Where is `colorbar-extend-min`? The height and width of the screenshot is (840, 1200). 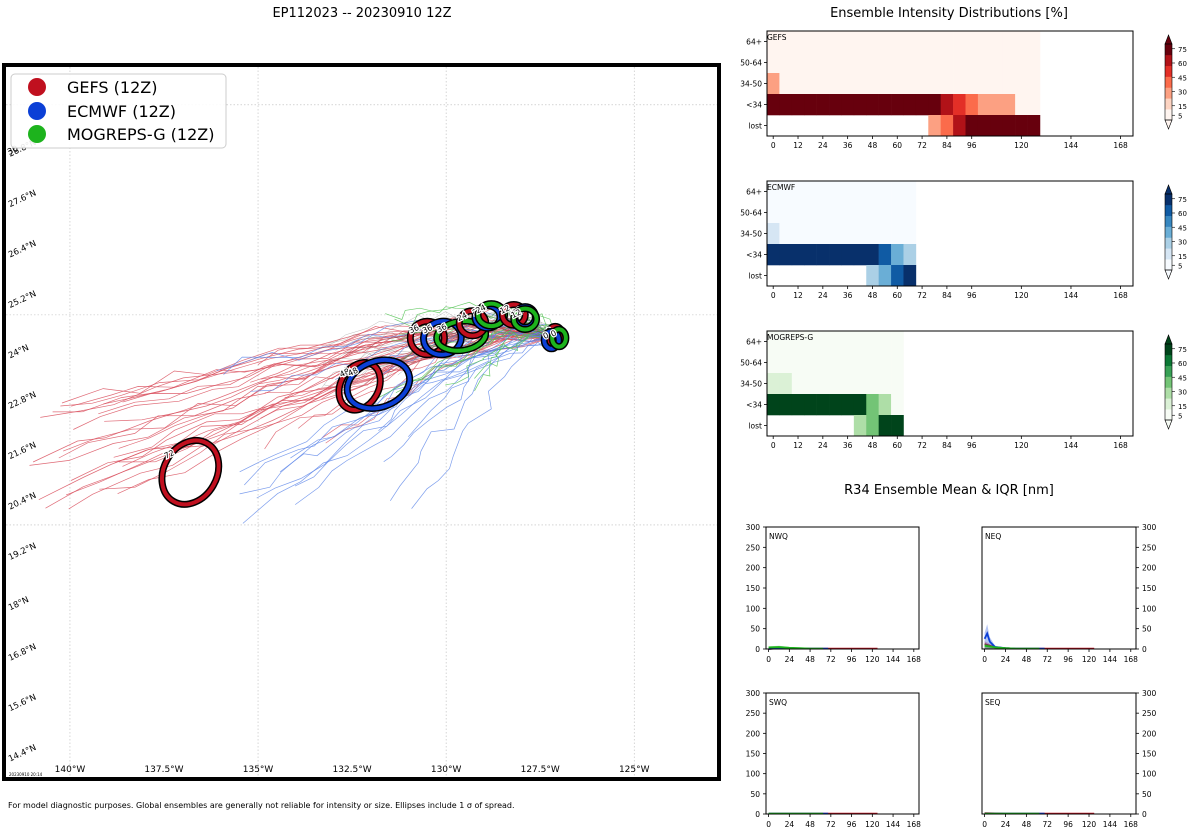
colorbar-extend-min is located at coordinates (1168, 124).